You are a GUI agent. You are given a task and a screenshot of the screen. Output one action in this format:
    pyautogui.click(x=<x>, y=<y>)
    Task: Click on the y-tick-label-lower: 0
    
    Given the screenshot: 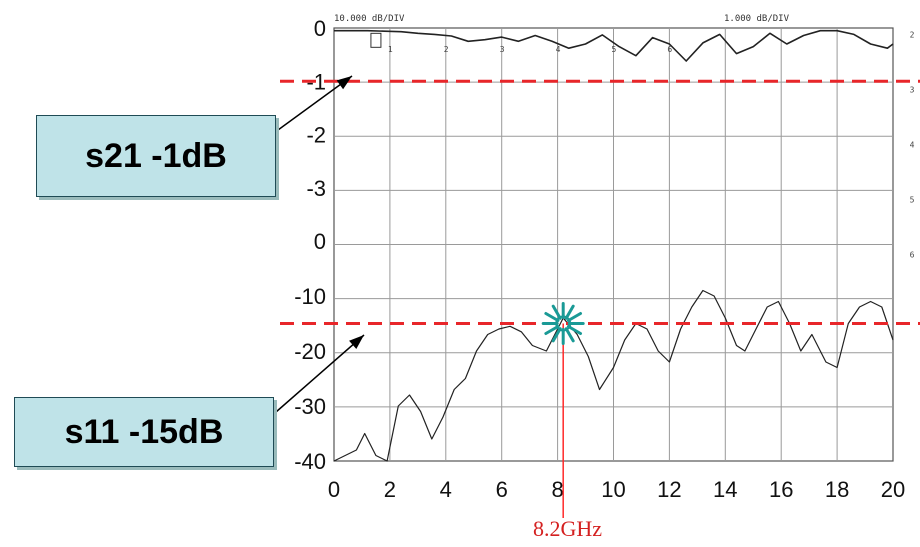 What is the action you would take?
    pyautogui.click(x=320, y=241)
    